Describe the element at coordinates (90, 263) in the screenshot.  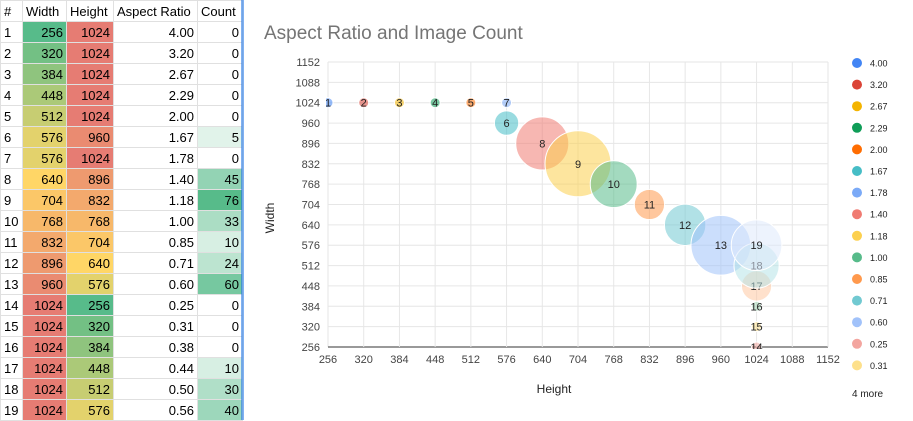
I see `height-cell: 640` at that location.